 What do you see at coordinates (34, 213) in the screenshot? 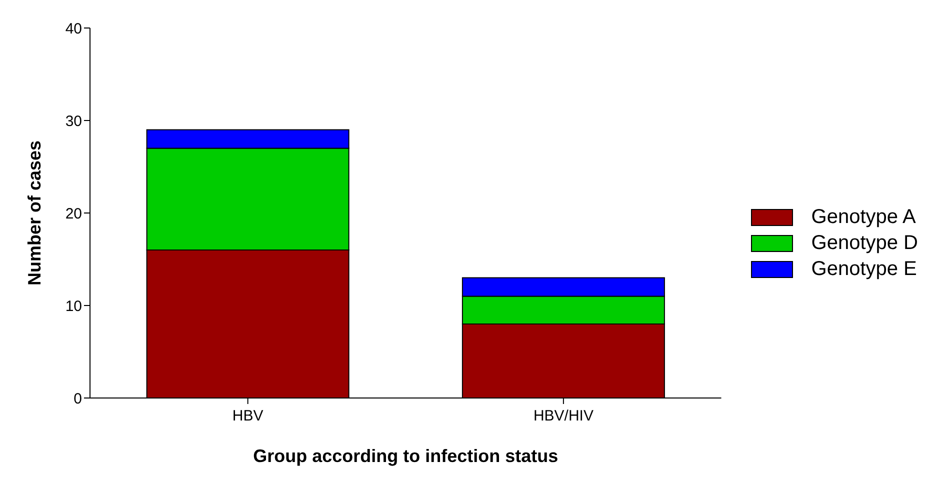
I see `y-axis-title: Number of cases` at bounding box center [34, 213].